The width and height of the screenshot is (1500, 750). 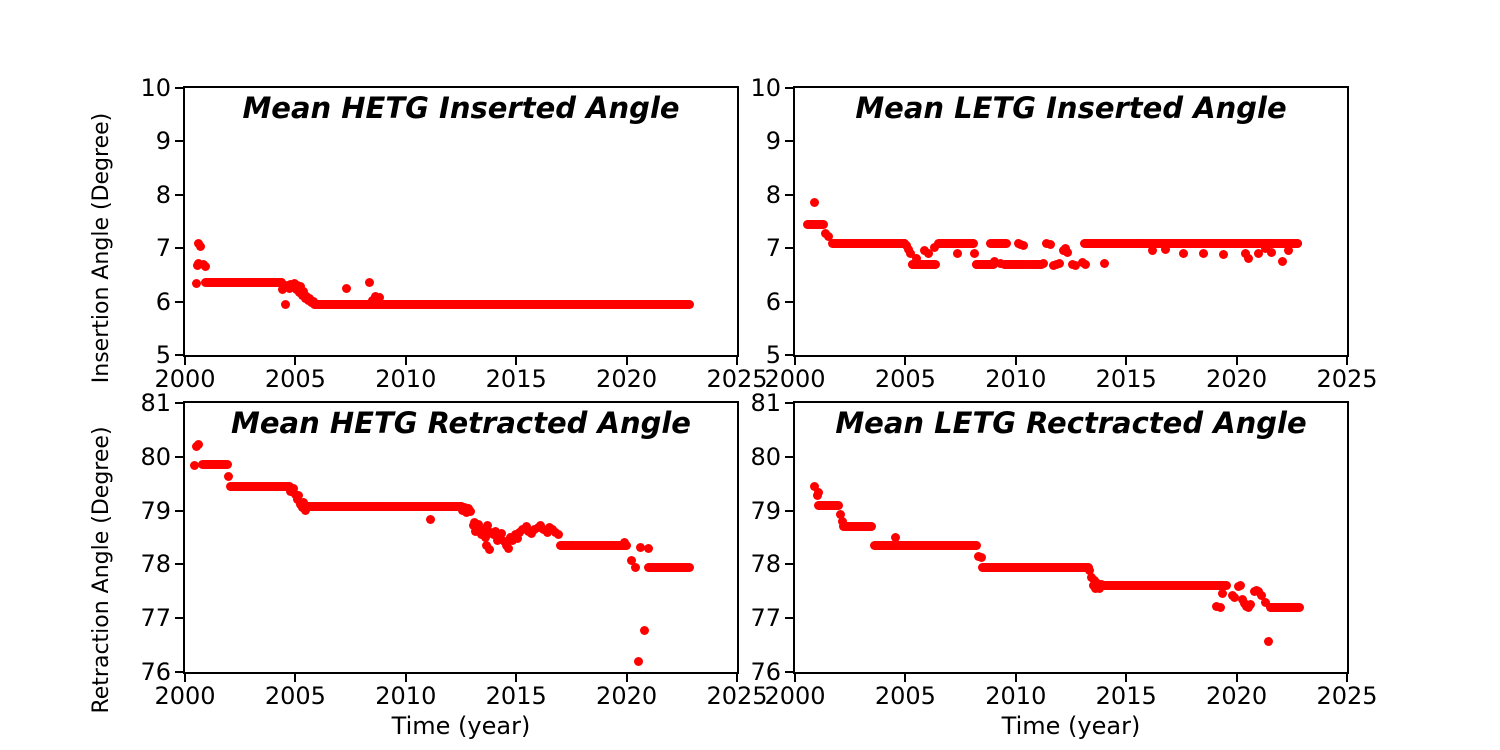 I want to click on y-tick-label: 10, so click(x=155, y=88).